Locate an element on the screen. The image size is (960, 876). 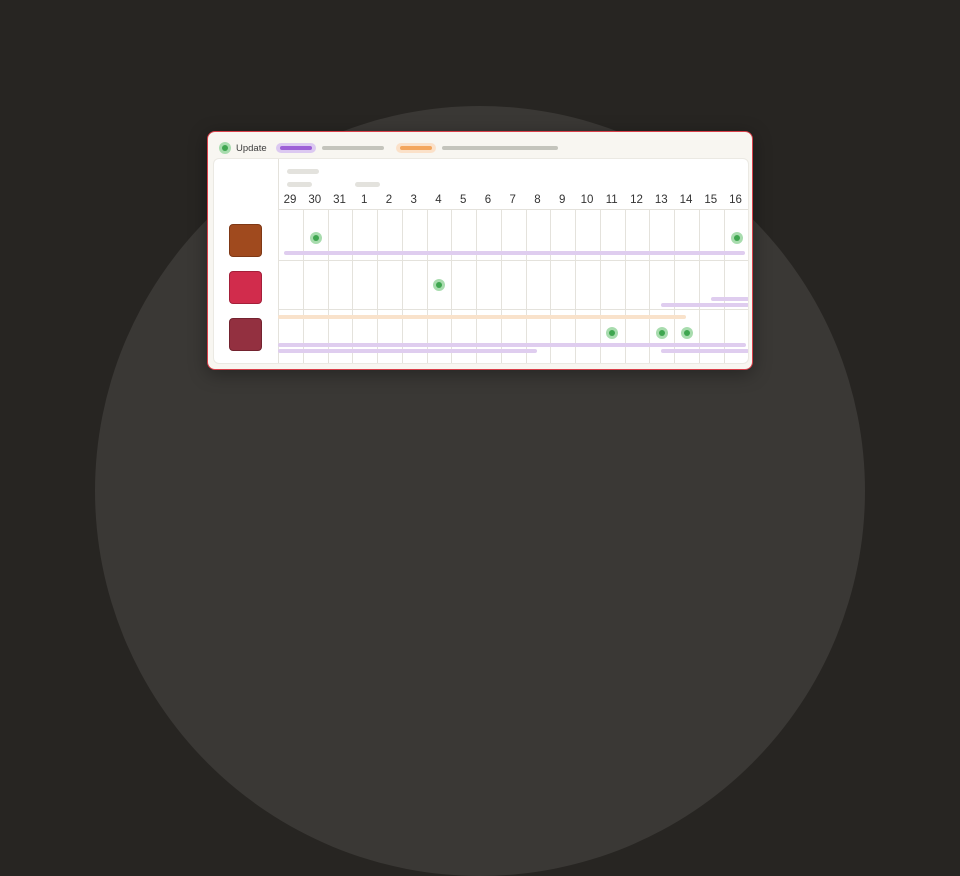
legend: Update is located at coordinates (388, 148).